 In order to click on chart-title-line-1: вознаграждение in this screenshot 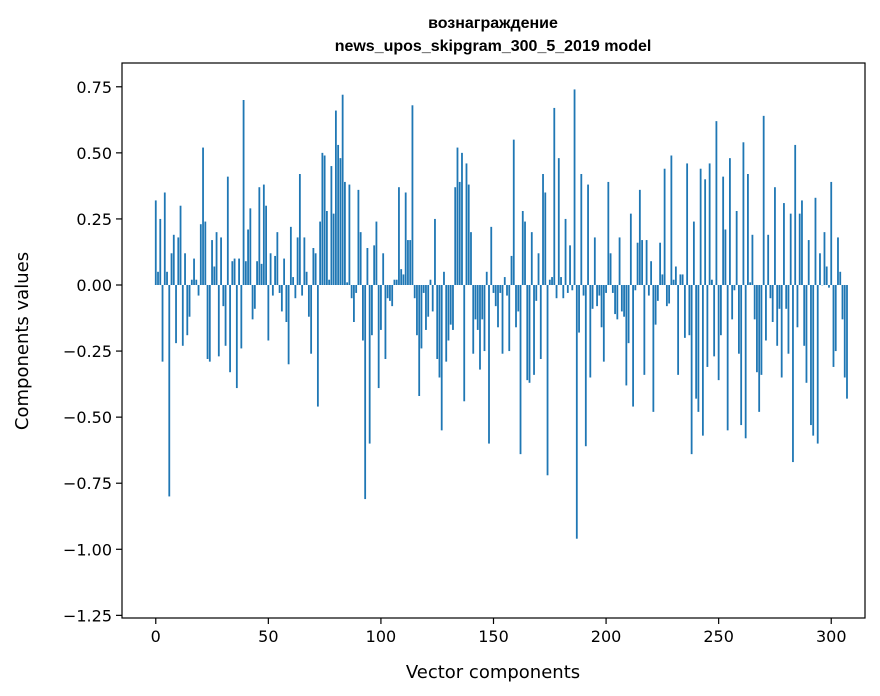, I will do `click(493, 23)`.